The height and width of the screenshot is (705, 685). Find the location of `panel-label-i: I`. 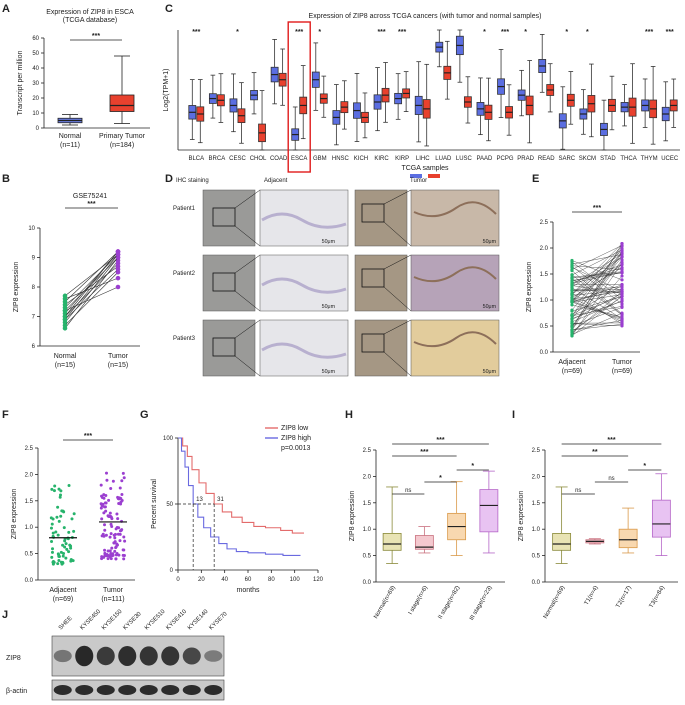

panel-label-i: I is located at coordinates (513, 415).